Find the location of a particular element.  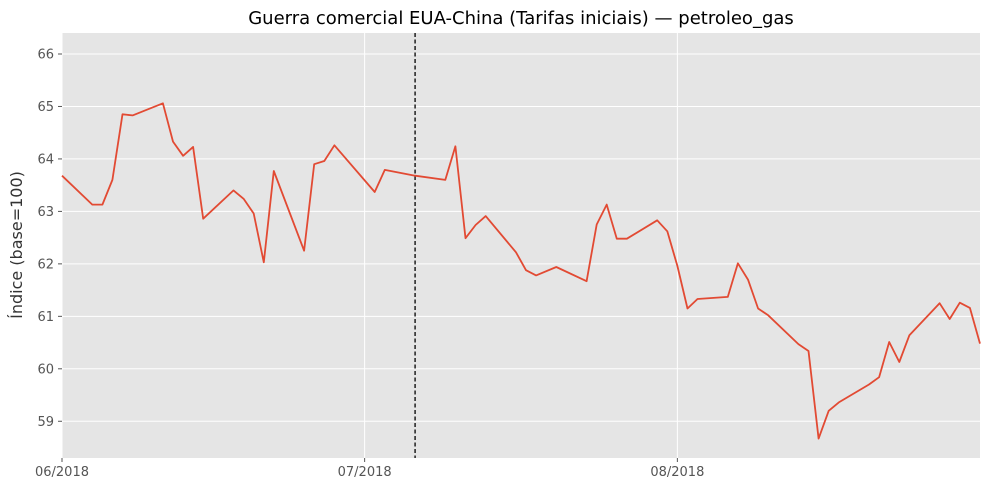

y-tick-label: 60 is located at coordinates (45, 369).